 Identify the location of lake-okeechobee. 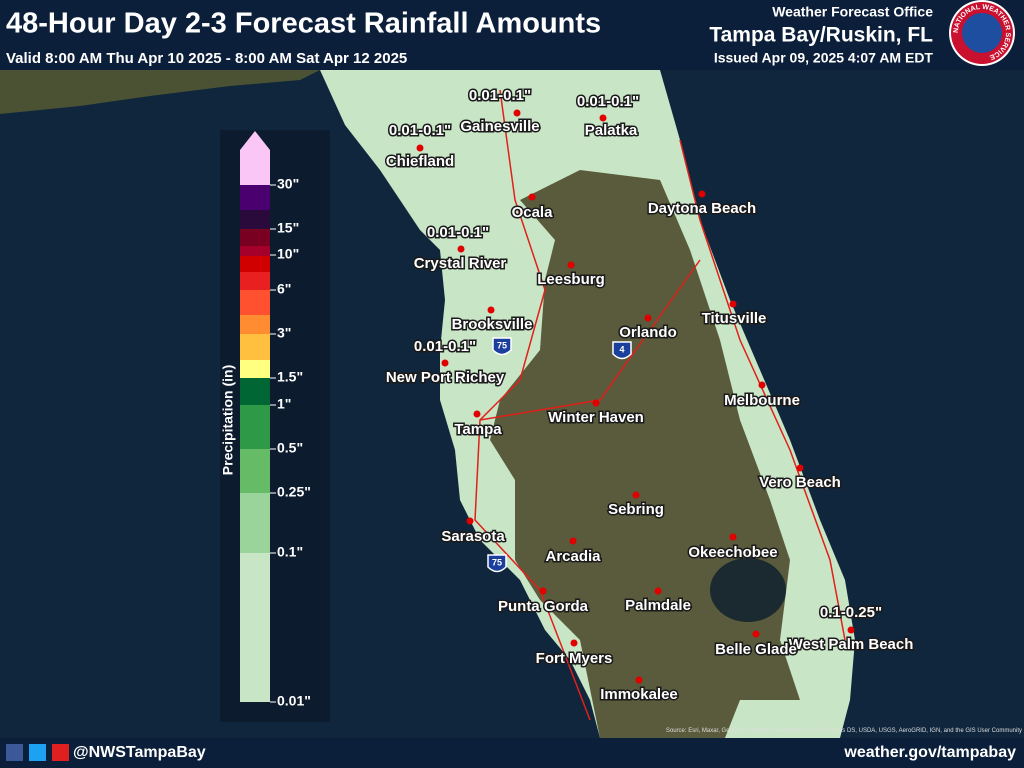
(748, 590).